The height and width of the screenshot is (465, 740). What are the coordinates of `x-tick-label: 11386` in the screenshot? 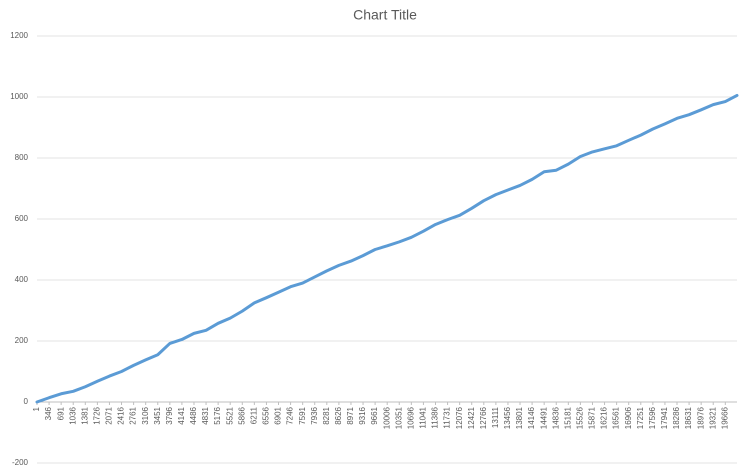 It's located at (435, 417).